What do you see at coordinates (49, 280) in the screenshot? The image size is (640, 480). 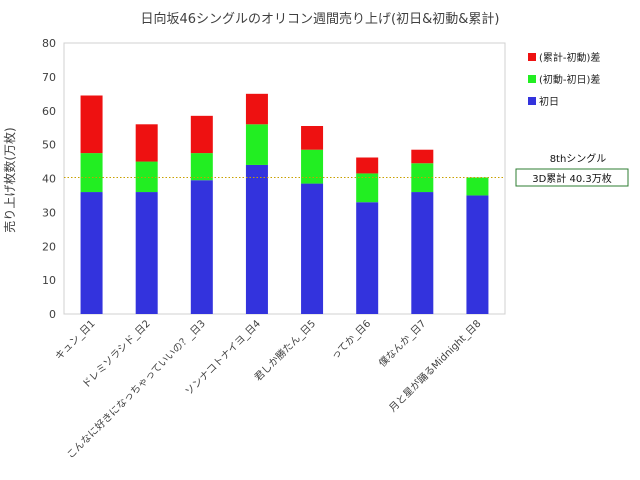 I see `y-tick-label: 10` at bounding box center [49, 280].